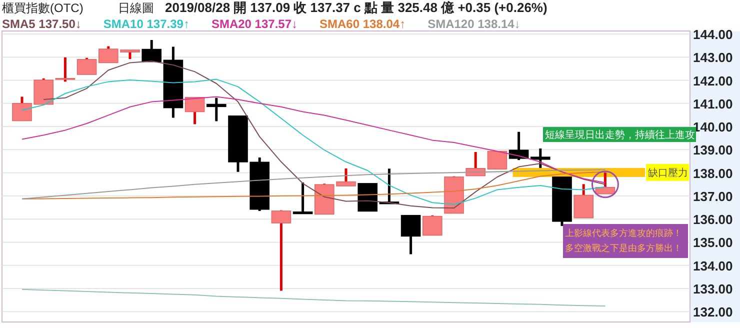 The width and height of the screenshot is (740, 328). Describe the element at coordinates (713, 312) in the screenshot. I see `y-tick-label: 132.00` at that location.